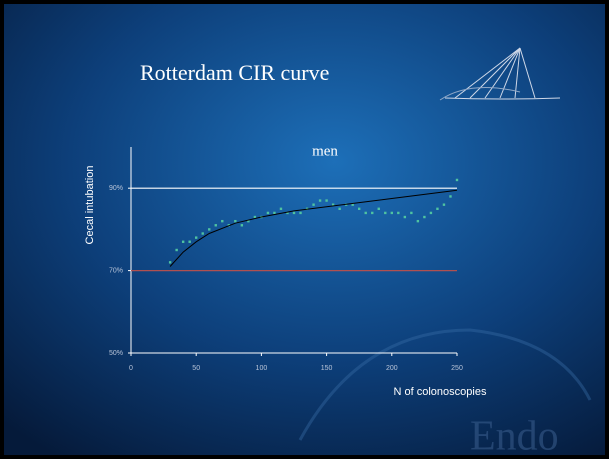 This screenshot has width=609, height=459. Describe the element at coordinates (457, 368) in the screenshot. I see `x-tick-label: 250` at that location.